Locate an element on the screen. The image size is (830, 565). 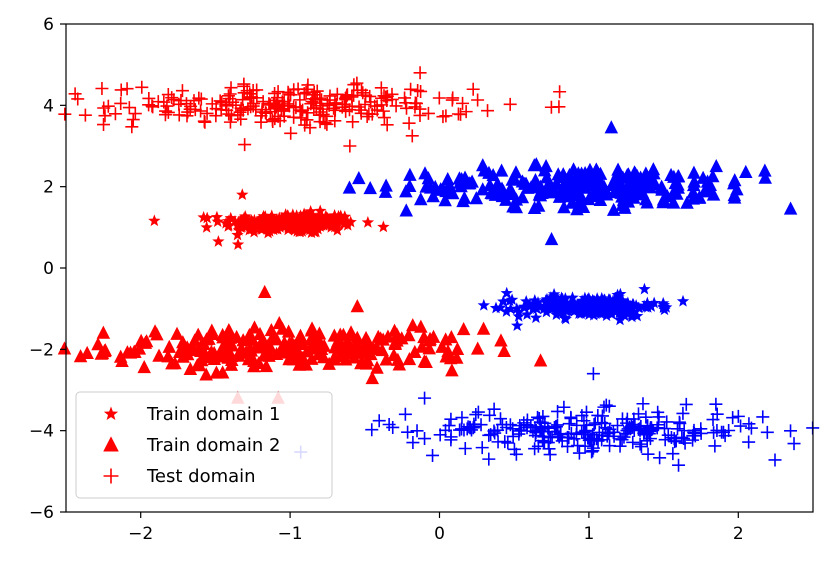
x-tick-label: 0 is located at coordinates (439, 534).